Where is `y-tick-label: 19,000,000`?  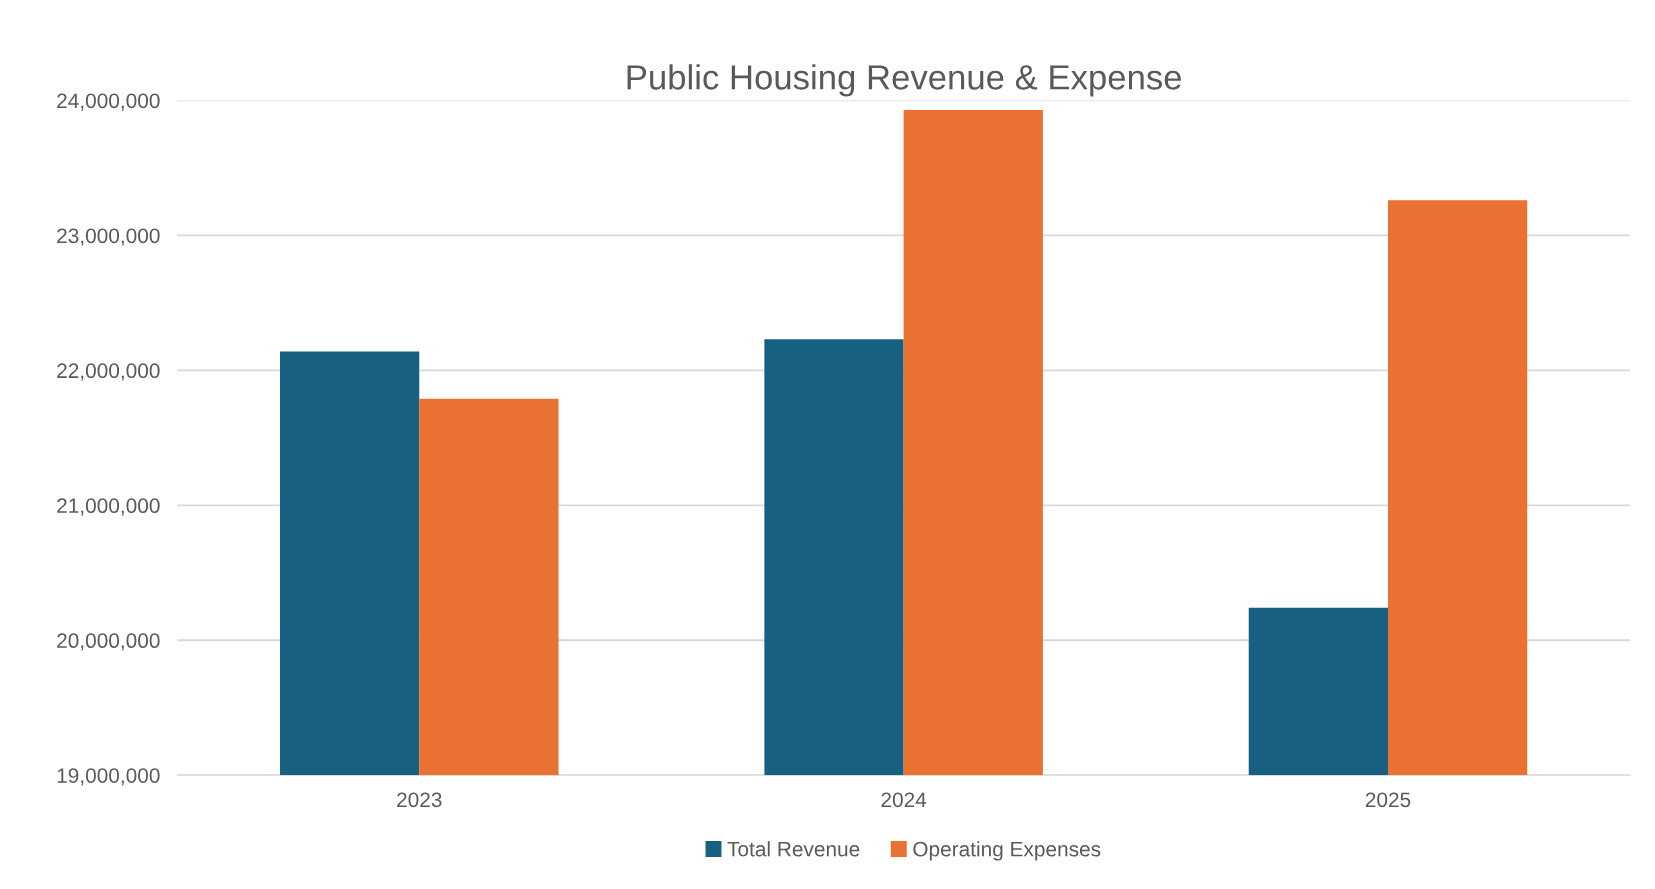 y-tick-label: 19,000,000 is located at coordinates (108, 777).